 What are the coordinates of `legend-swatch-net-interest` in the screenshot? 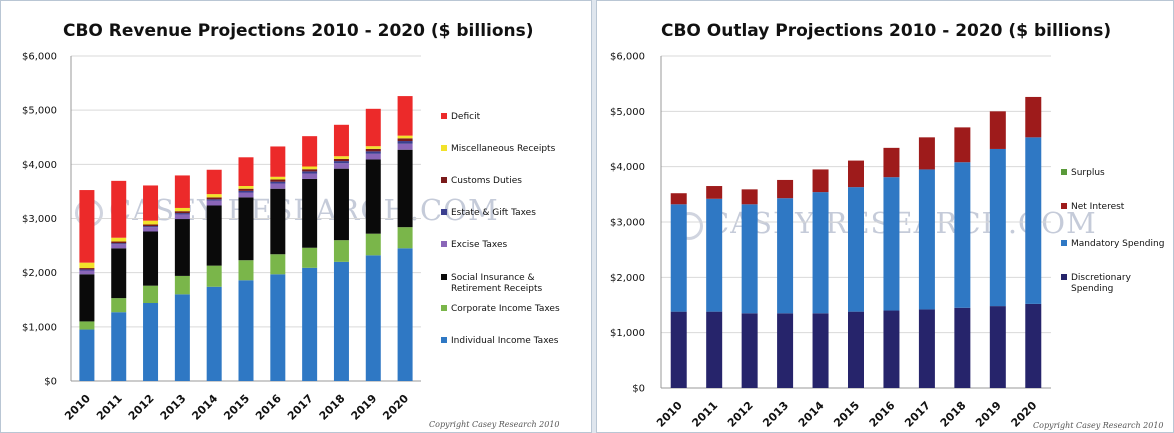 It's located at (1064, 206).